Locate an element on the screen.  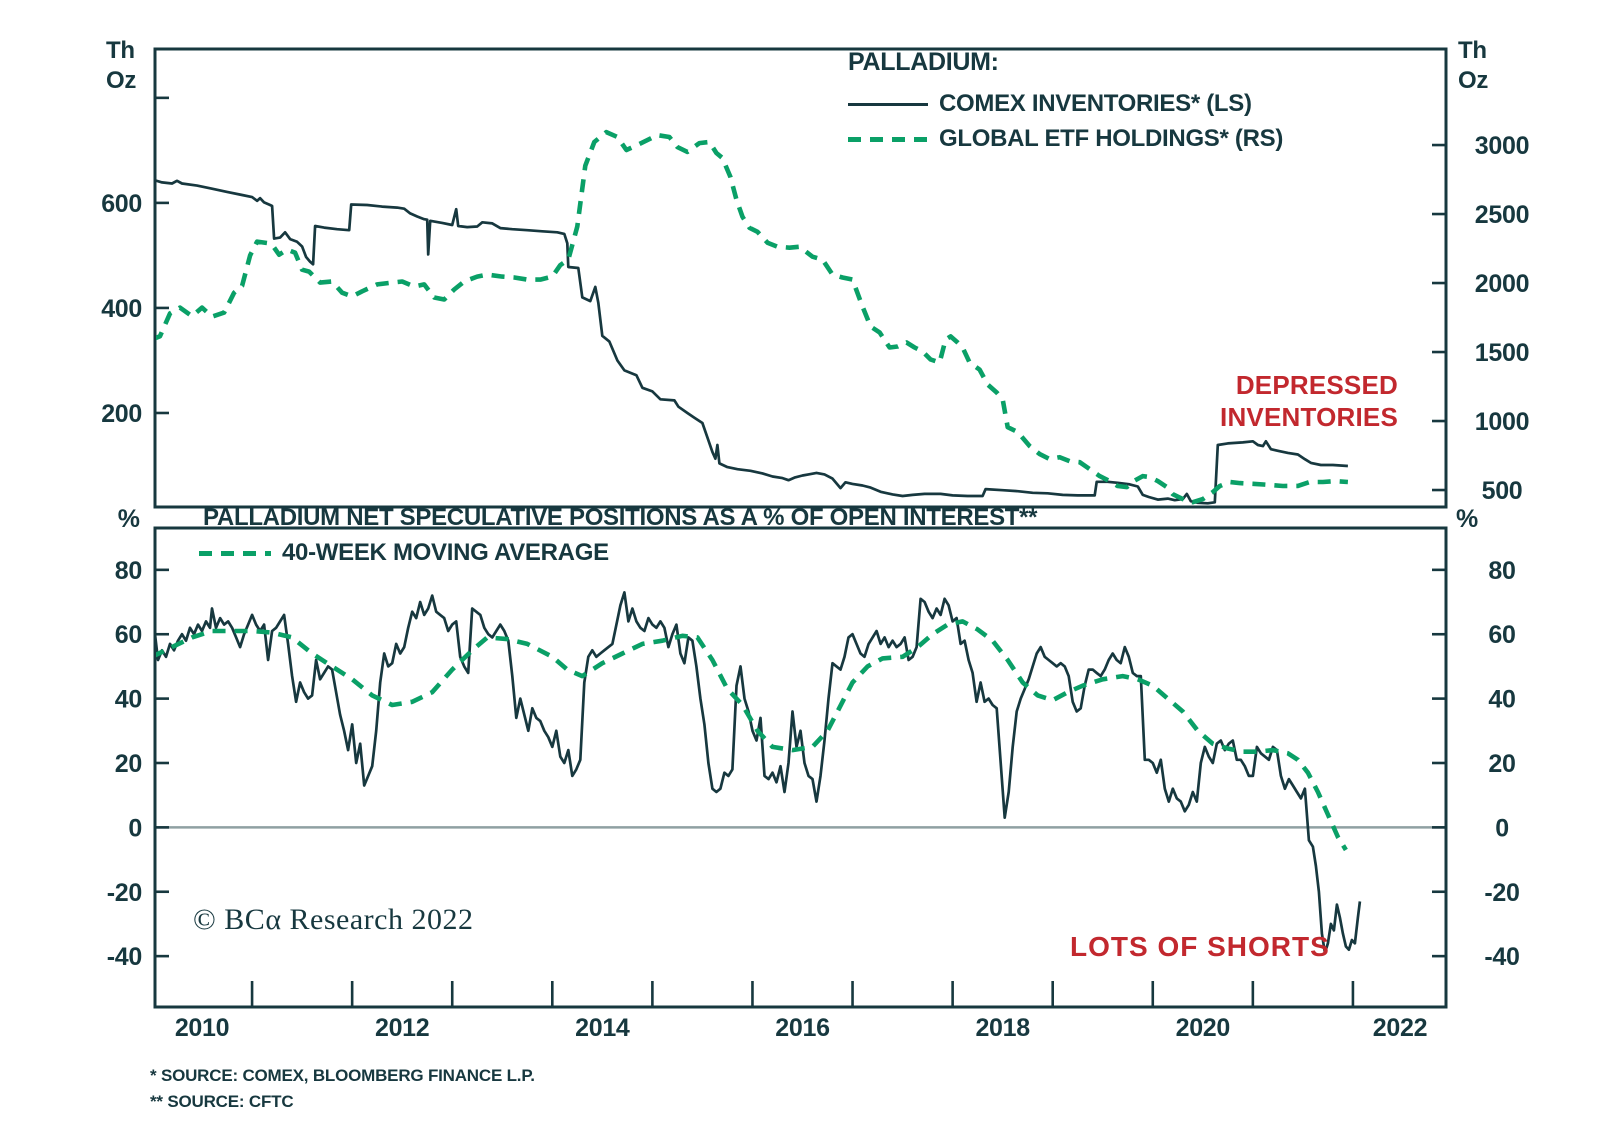
legend-label-etf: GLOBAL ETF HOLDINGS* (RS) is located at coordinates (1111, 138).